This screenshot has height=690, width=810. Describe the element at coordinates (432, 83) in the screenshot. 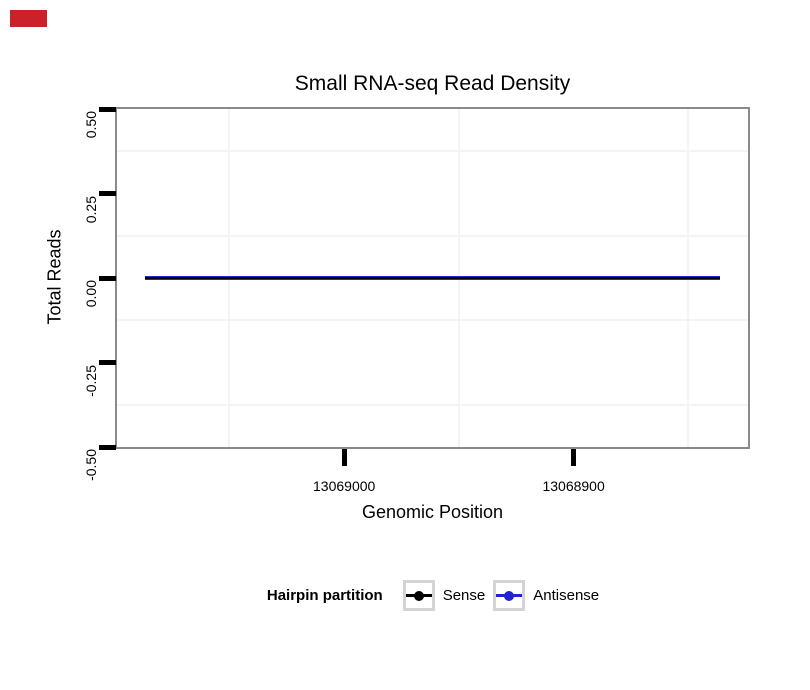

I see `chart-title: Small RNA-seq Read Density` at that location.